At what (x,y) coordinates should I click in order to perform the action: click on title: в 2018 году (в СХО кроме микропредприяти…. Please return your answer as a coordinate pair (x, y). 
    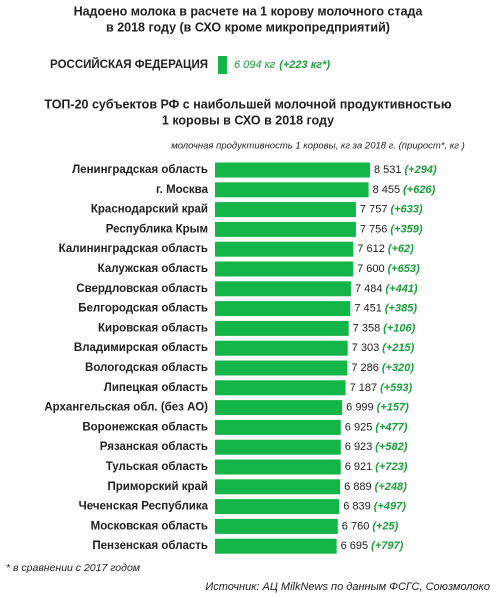
    Looking at the image, I should click on (248, 27).